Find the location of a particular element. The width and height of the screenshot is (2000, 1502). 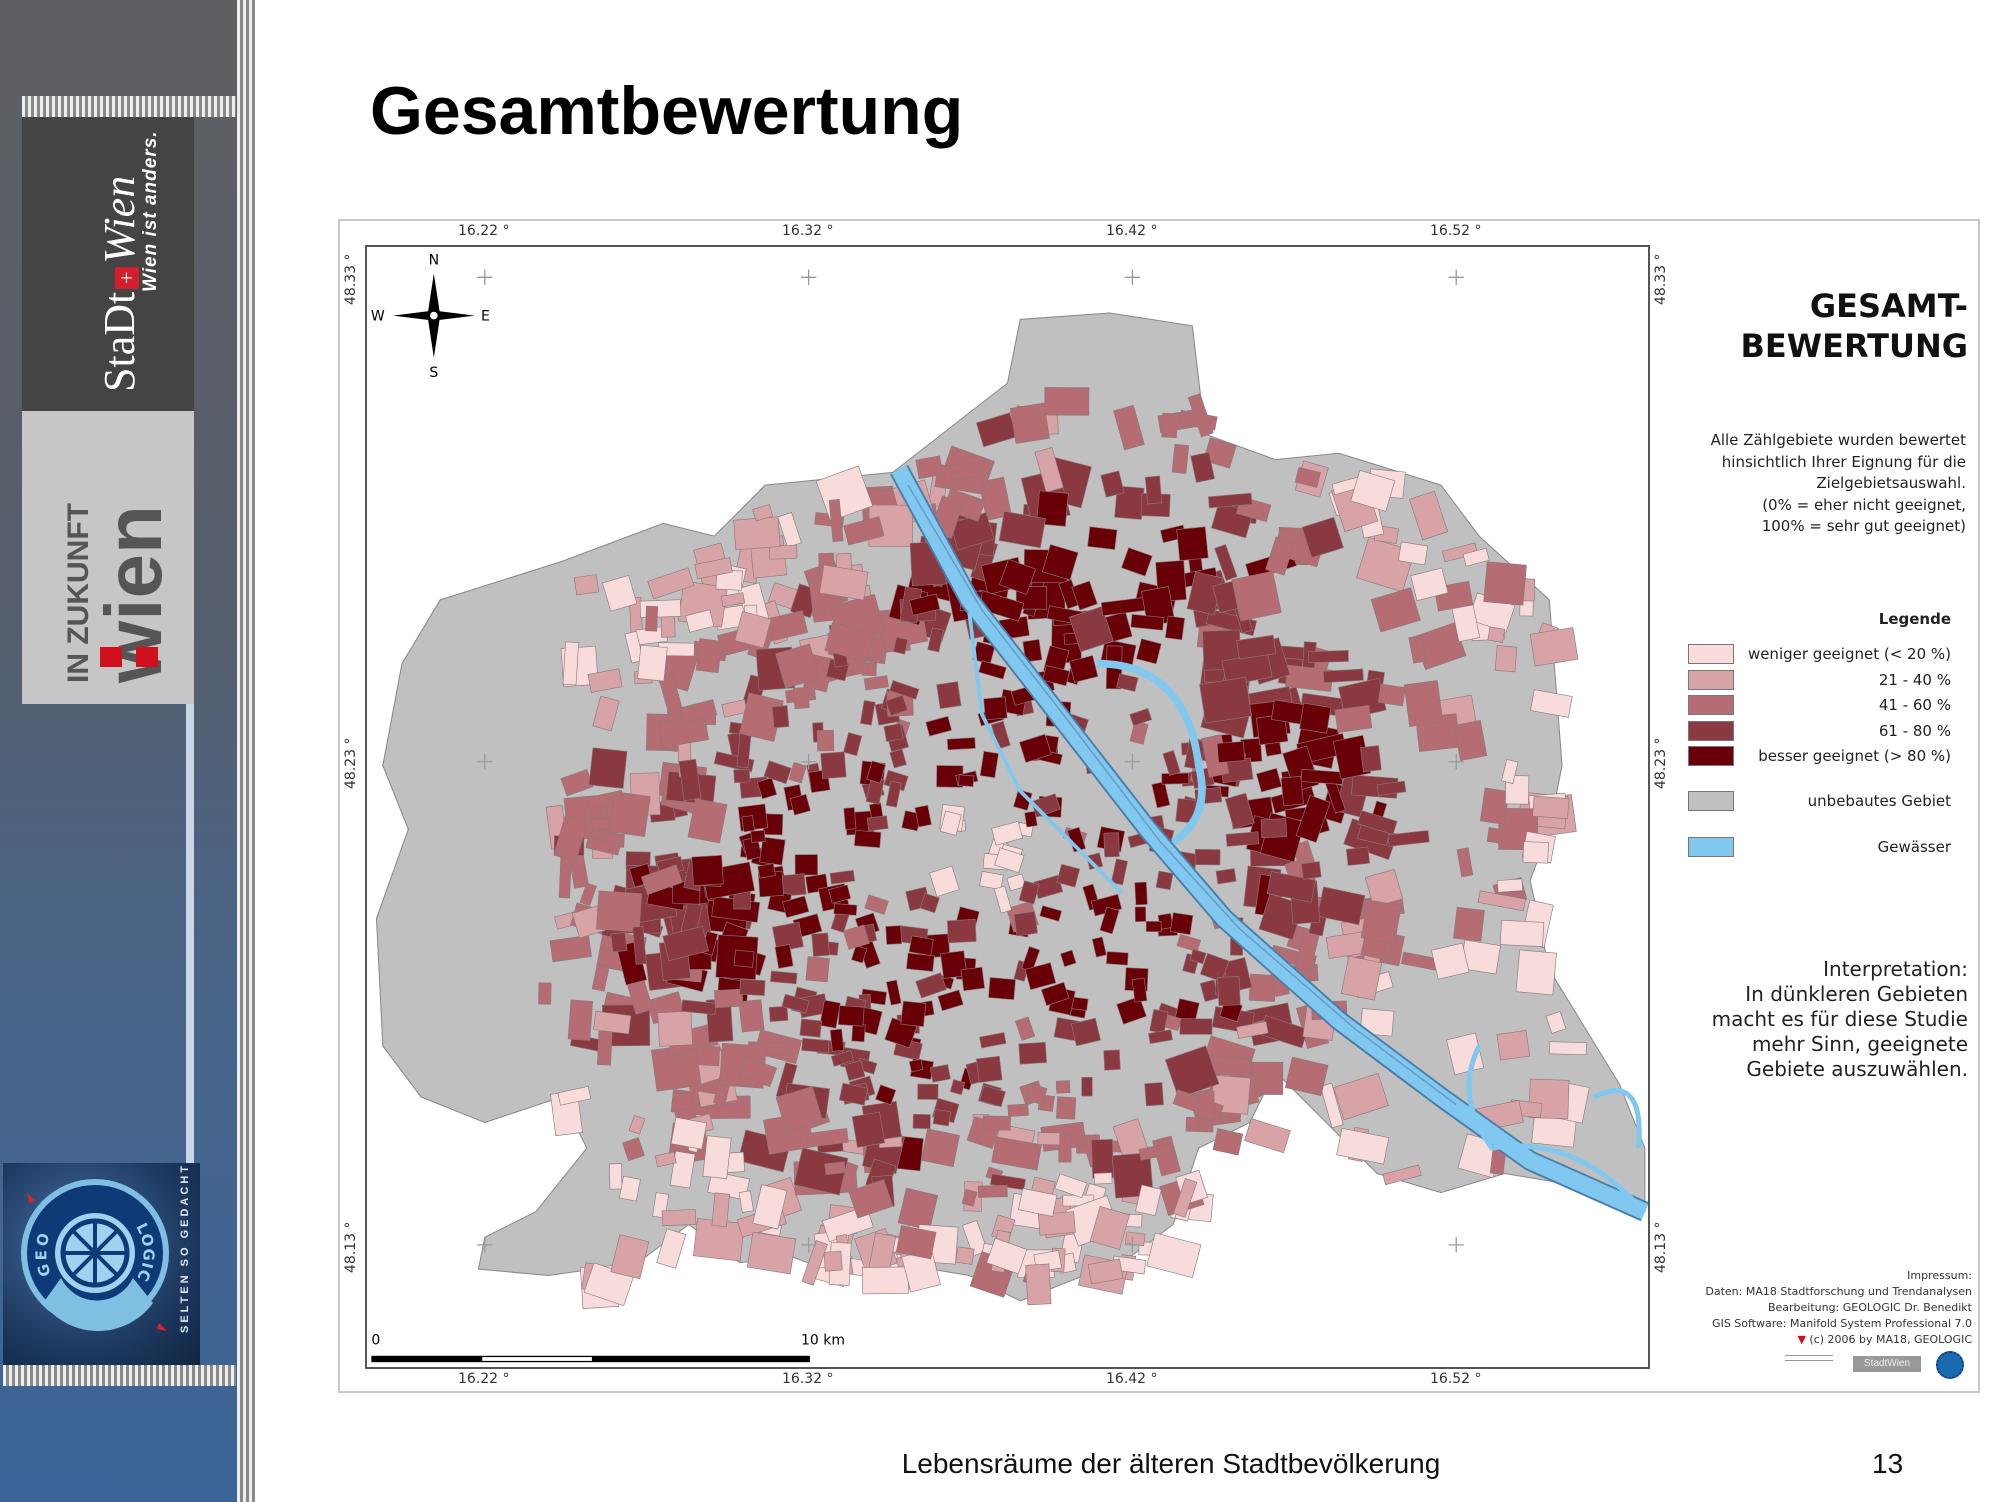

description-line: hinsichtlich Ihrer Eignung für die is located at coordinates (1843, 461).